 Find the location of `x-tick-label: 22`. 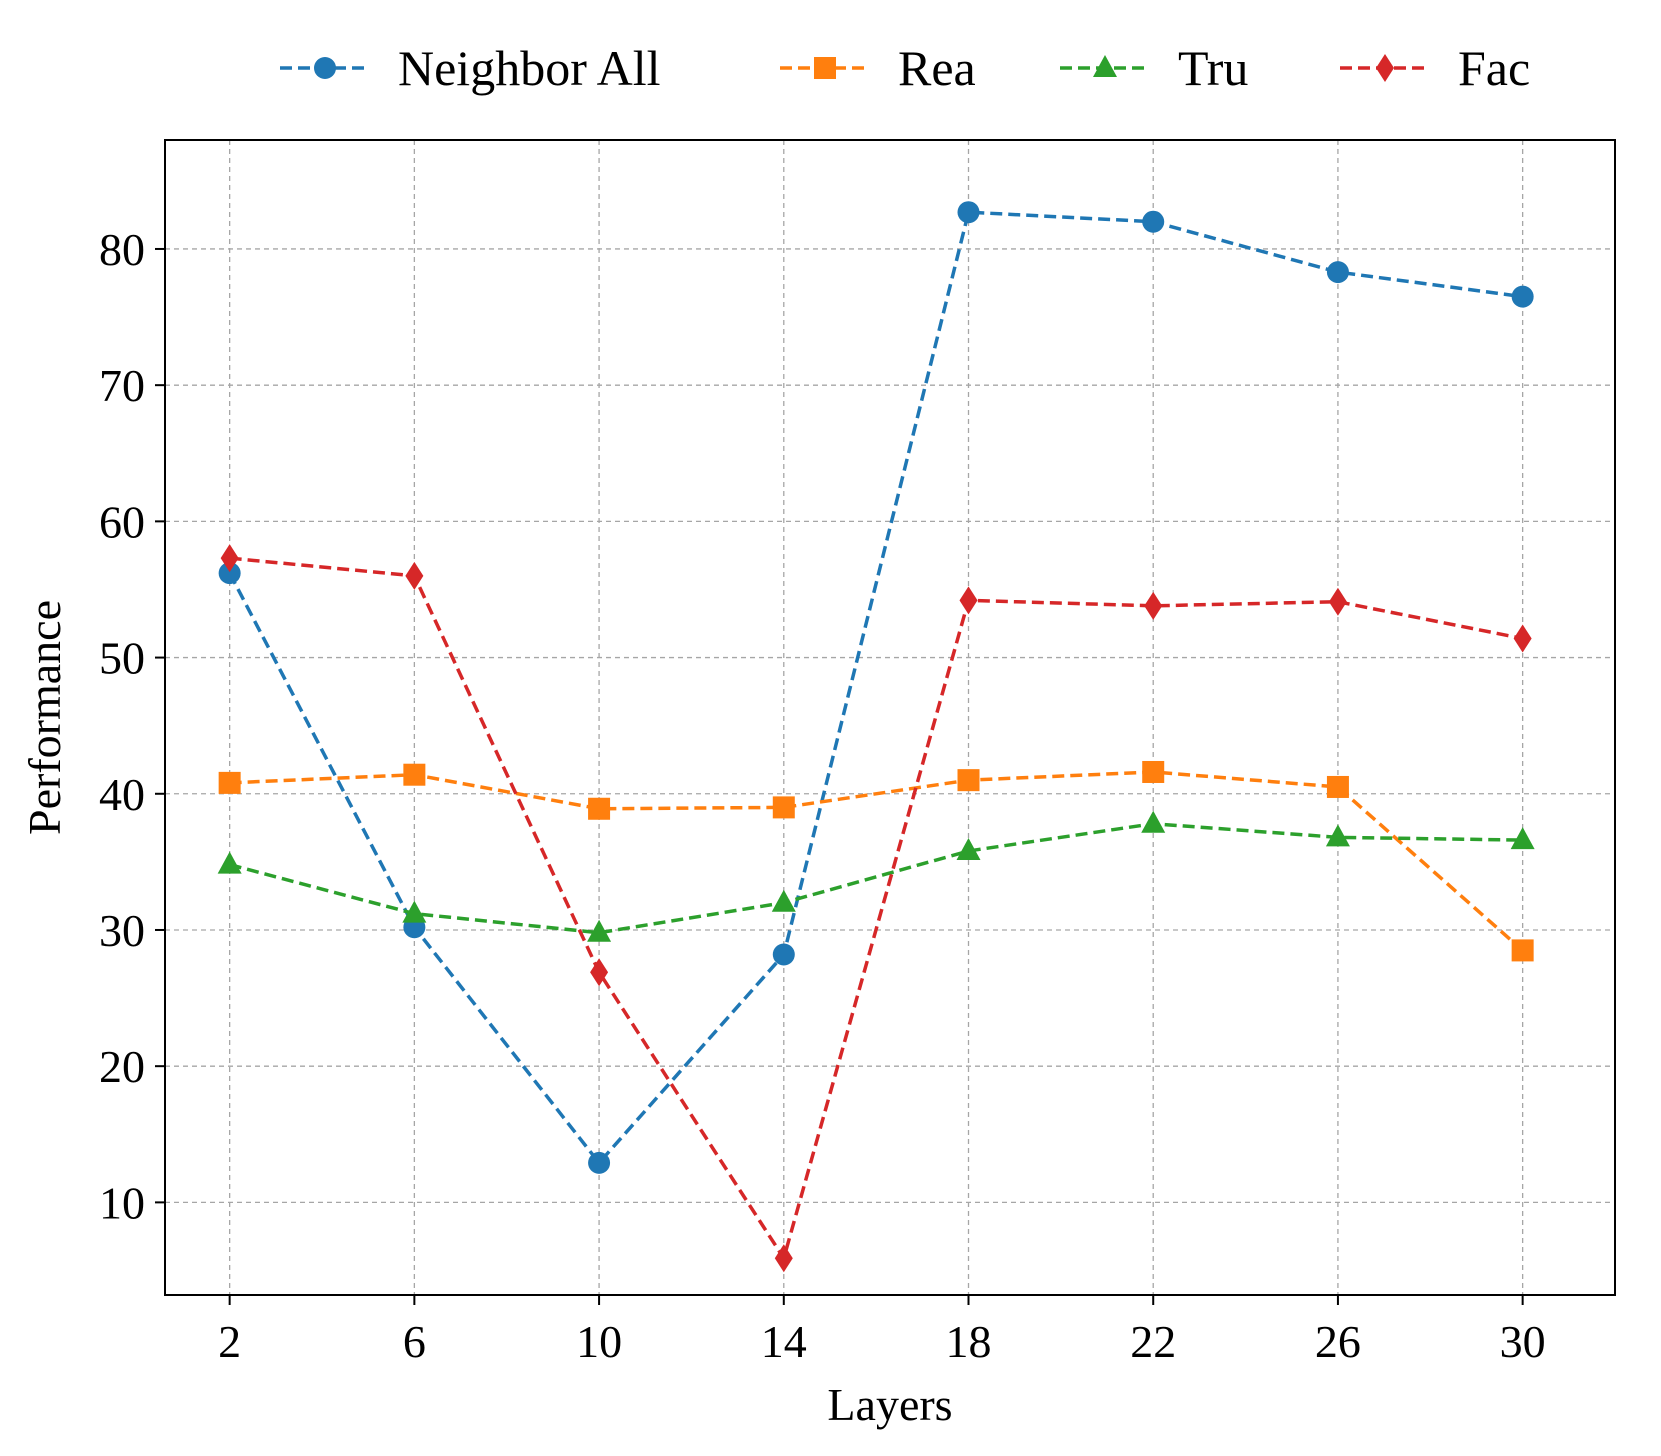

x-tick-label: 22 is located at coordinates (1153, 1341).